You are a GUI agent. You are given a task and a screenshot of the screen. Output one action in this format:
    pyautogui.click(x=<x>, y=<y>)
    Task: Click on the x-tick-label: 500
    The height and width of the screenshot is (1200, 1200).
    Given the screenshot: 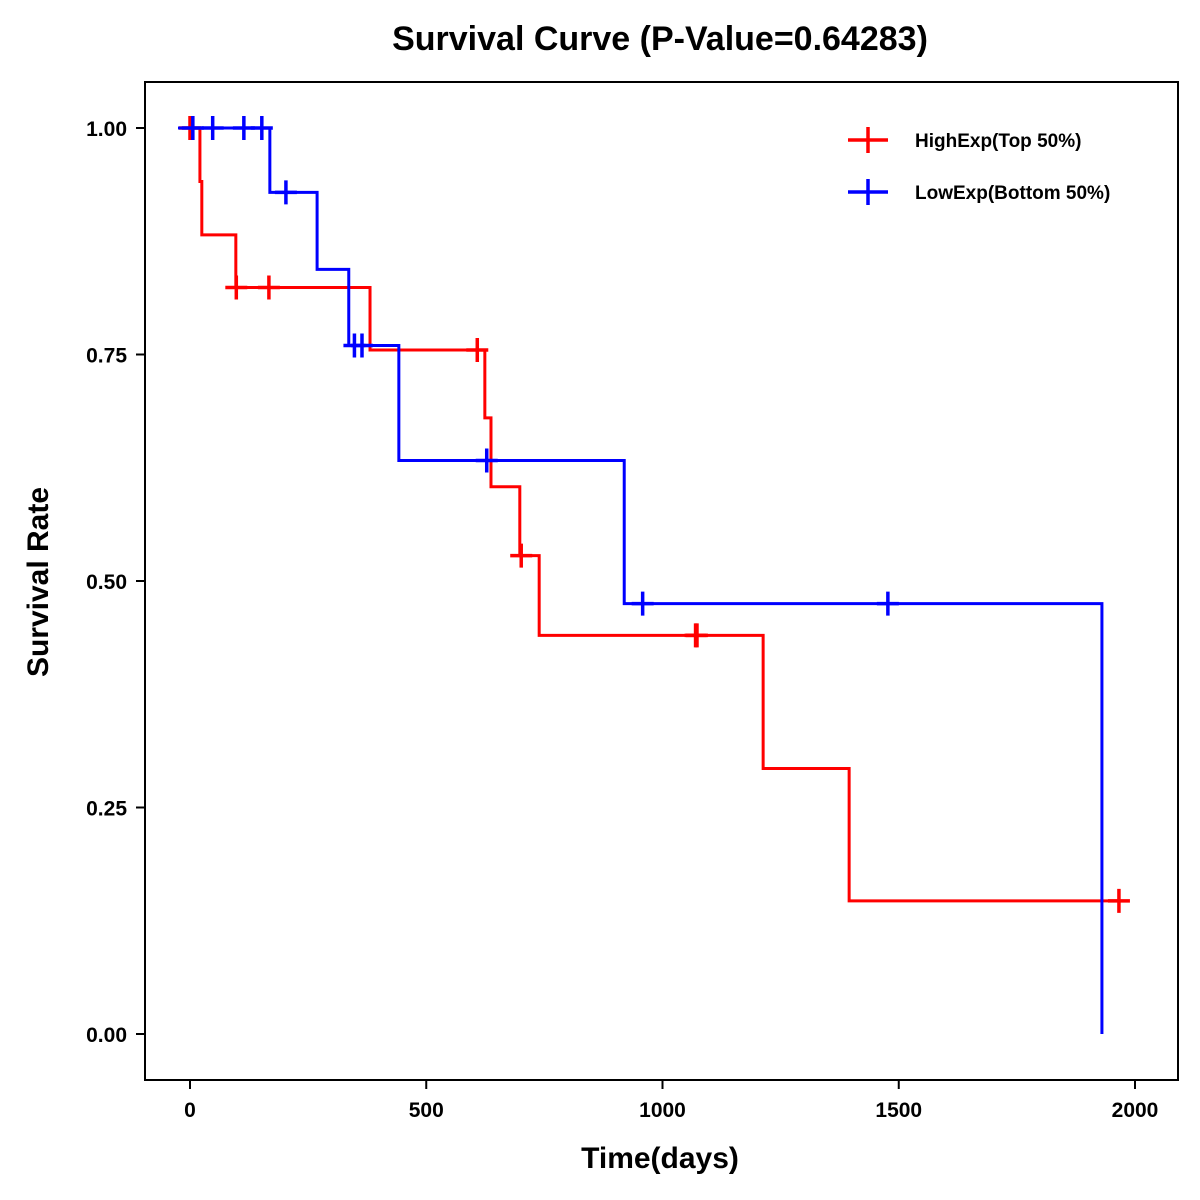 What is the action you would take?
    pyautogui.click(x=426, y=1110)
    